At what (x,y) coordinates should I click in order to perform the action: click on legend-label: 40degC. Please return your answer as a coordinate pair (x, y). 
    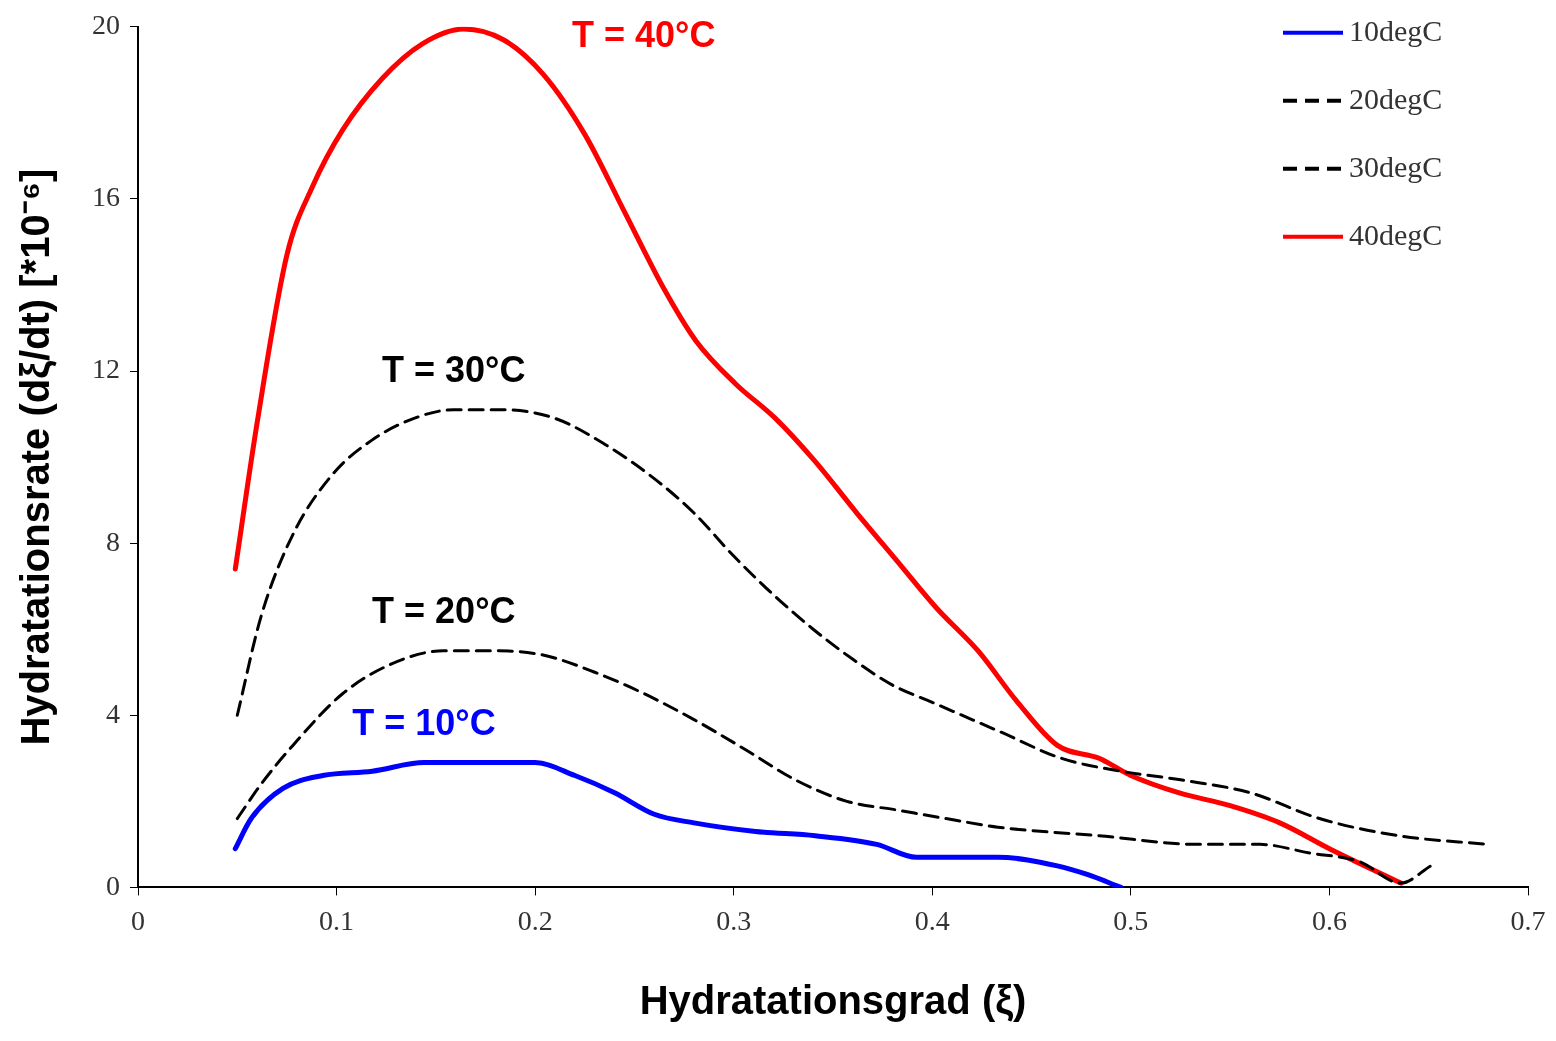
    Looking at the image, I should click on (1396, 234).